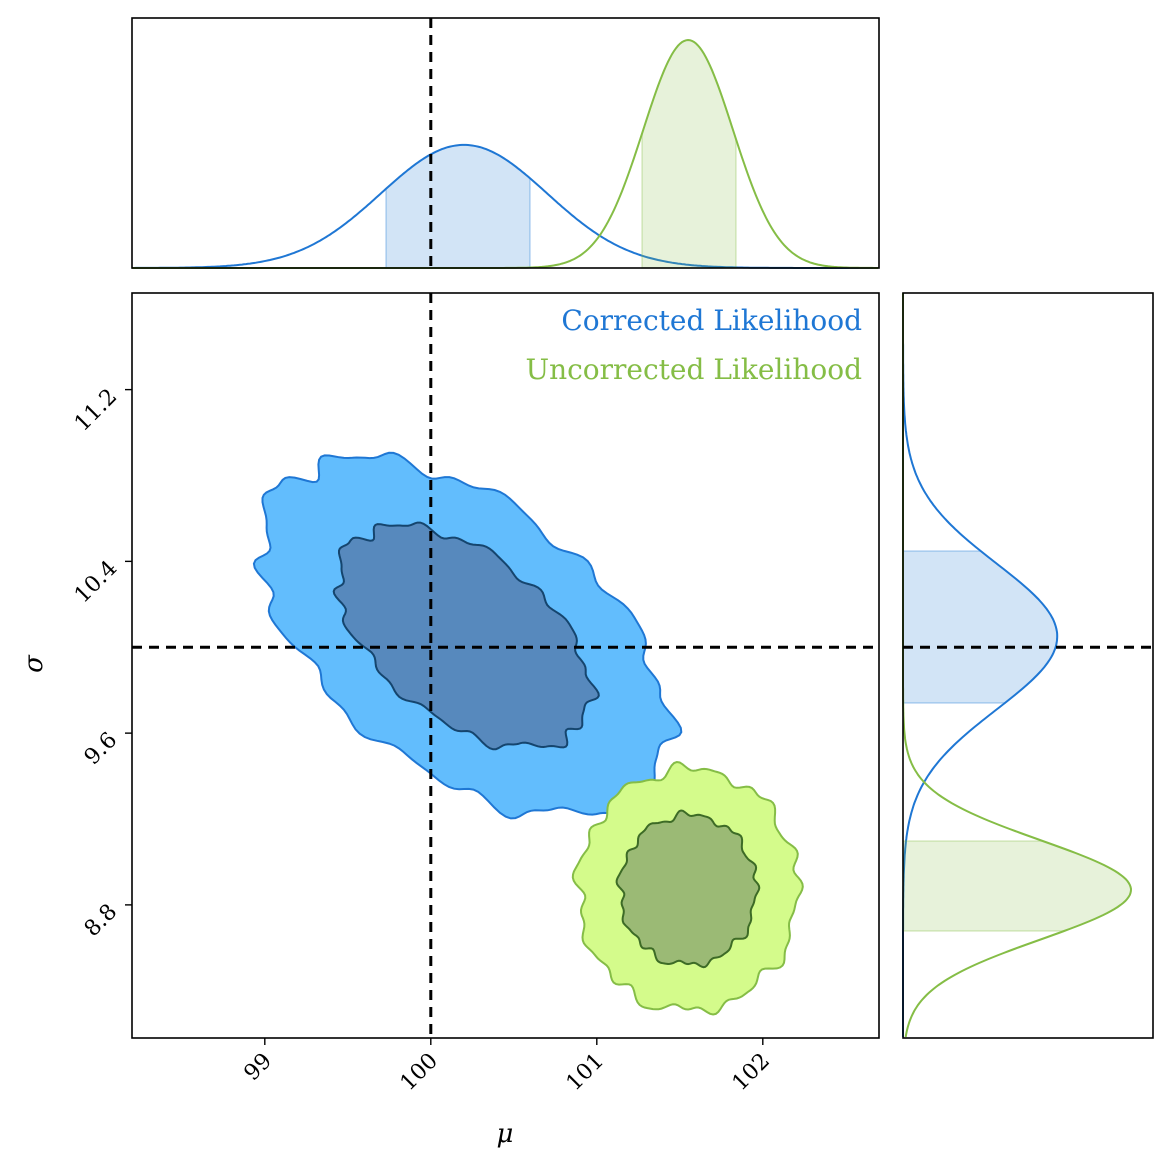  Describe the element at coordinates (419, 1072) in the screenshot. I see `x-tick-label: 100` at that location.